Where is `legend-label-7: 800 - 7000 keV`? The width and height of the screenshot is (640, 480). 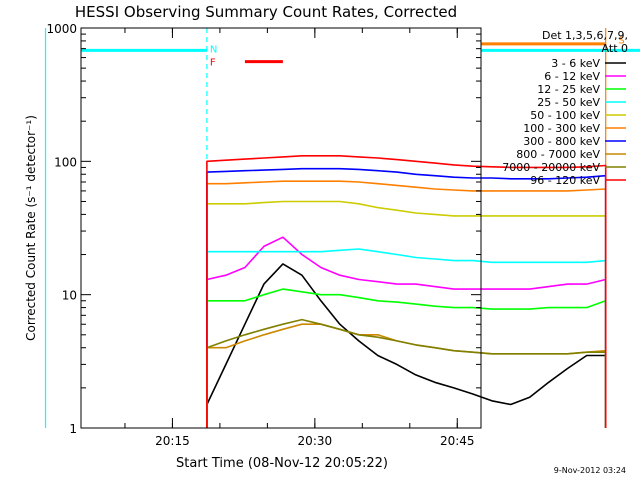
legend-label-7: 800 - 7000 keV is located at coordinates (558, 154).